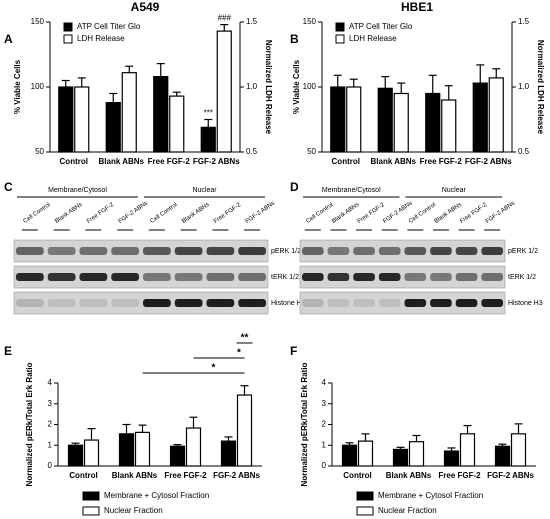 Image resolution: width=550 pixels, height=519 pixels. What do you see at coordinates (208, 113) in the screenshot?
I see `annotation: ***` at bounding box center [208, 113].